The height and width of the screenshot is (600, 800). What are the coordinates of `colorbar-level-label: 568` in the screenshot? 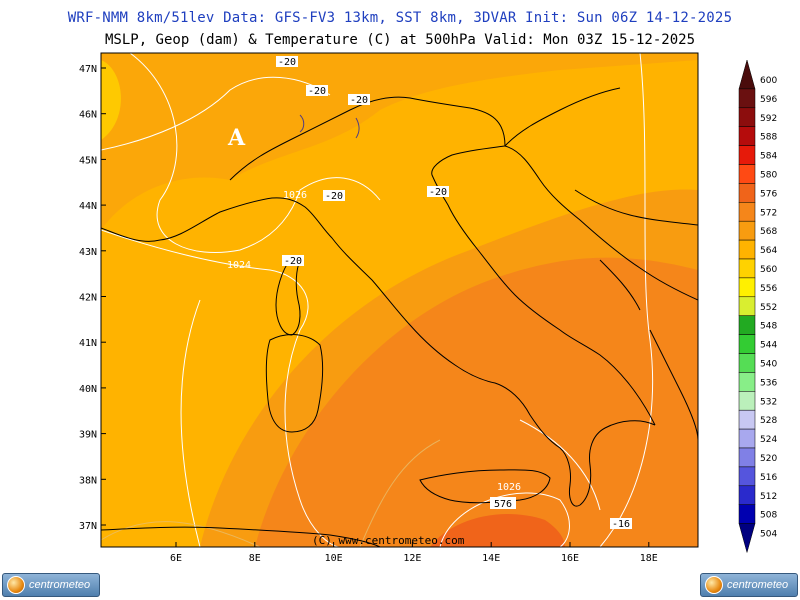 It's located at (768, 232).